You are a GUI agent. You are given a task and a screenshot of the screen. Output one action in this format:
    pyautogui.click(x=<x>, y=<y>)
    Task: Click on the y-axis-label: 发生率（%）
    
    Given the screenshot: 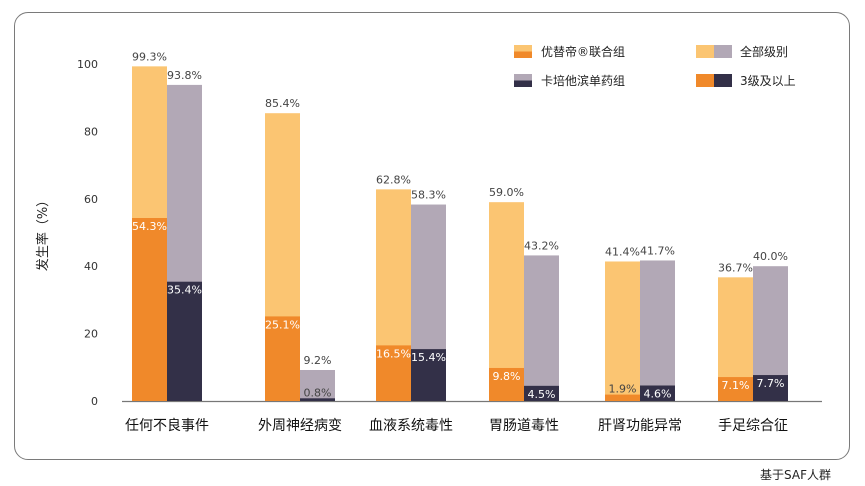 What is the action you would take?
    pyautogui.click(x=43, y=232)
    